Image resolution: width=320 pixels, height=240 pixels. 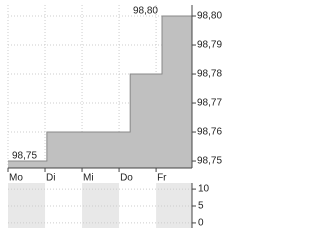 I want to click on x-tick-label: Mo, so click(x=16, y=178).